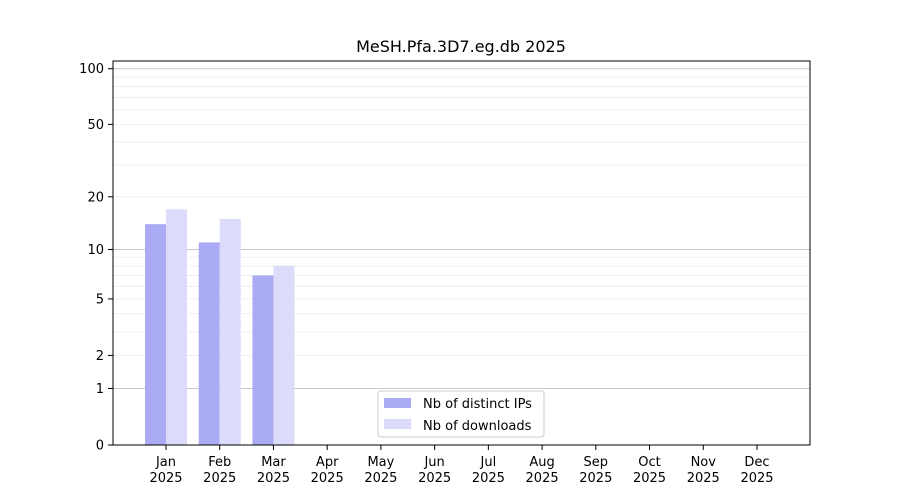  I want to click on y-tick-label: 1, so click(100, 389).